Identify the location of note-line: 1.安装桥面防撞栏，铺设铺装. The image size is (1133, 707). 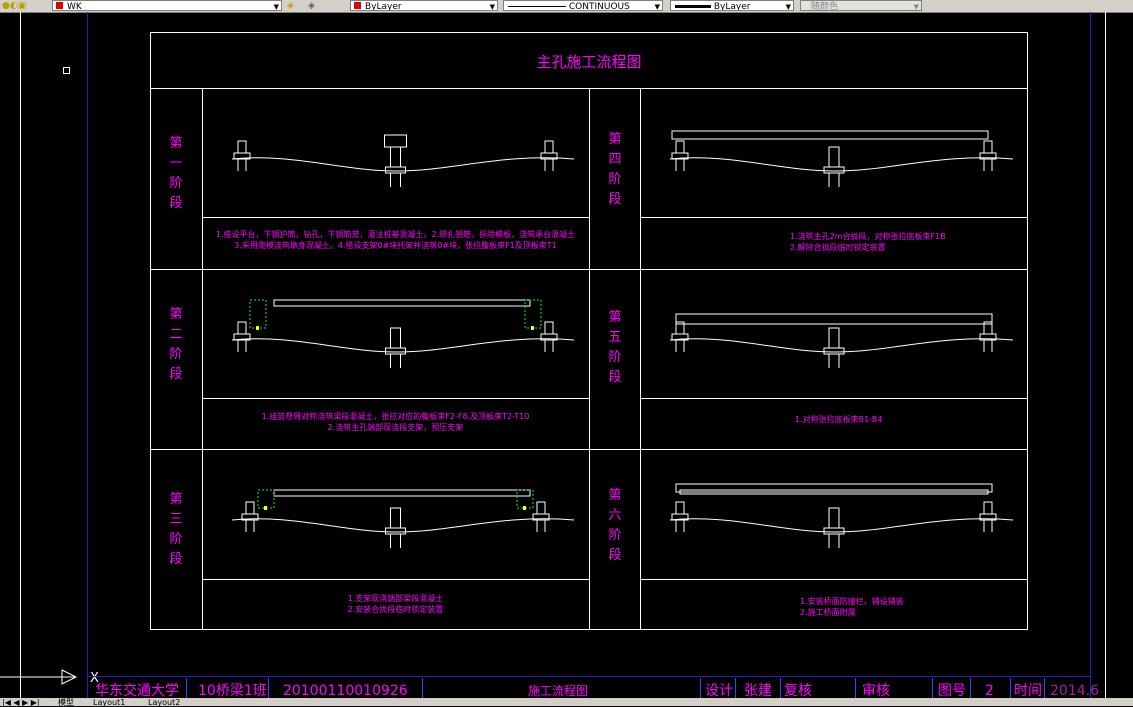
(852, 601).